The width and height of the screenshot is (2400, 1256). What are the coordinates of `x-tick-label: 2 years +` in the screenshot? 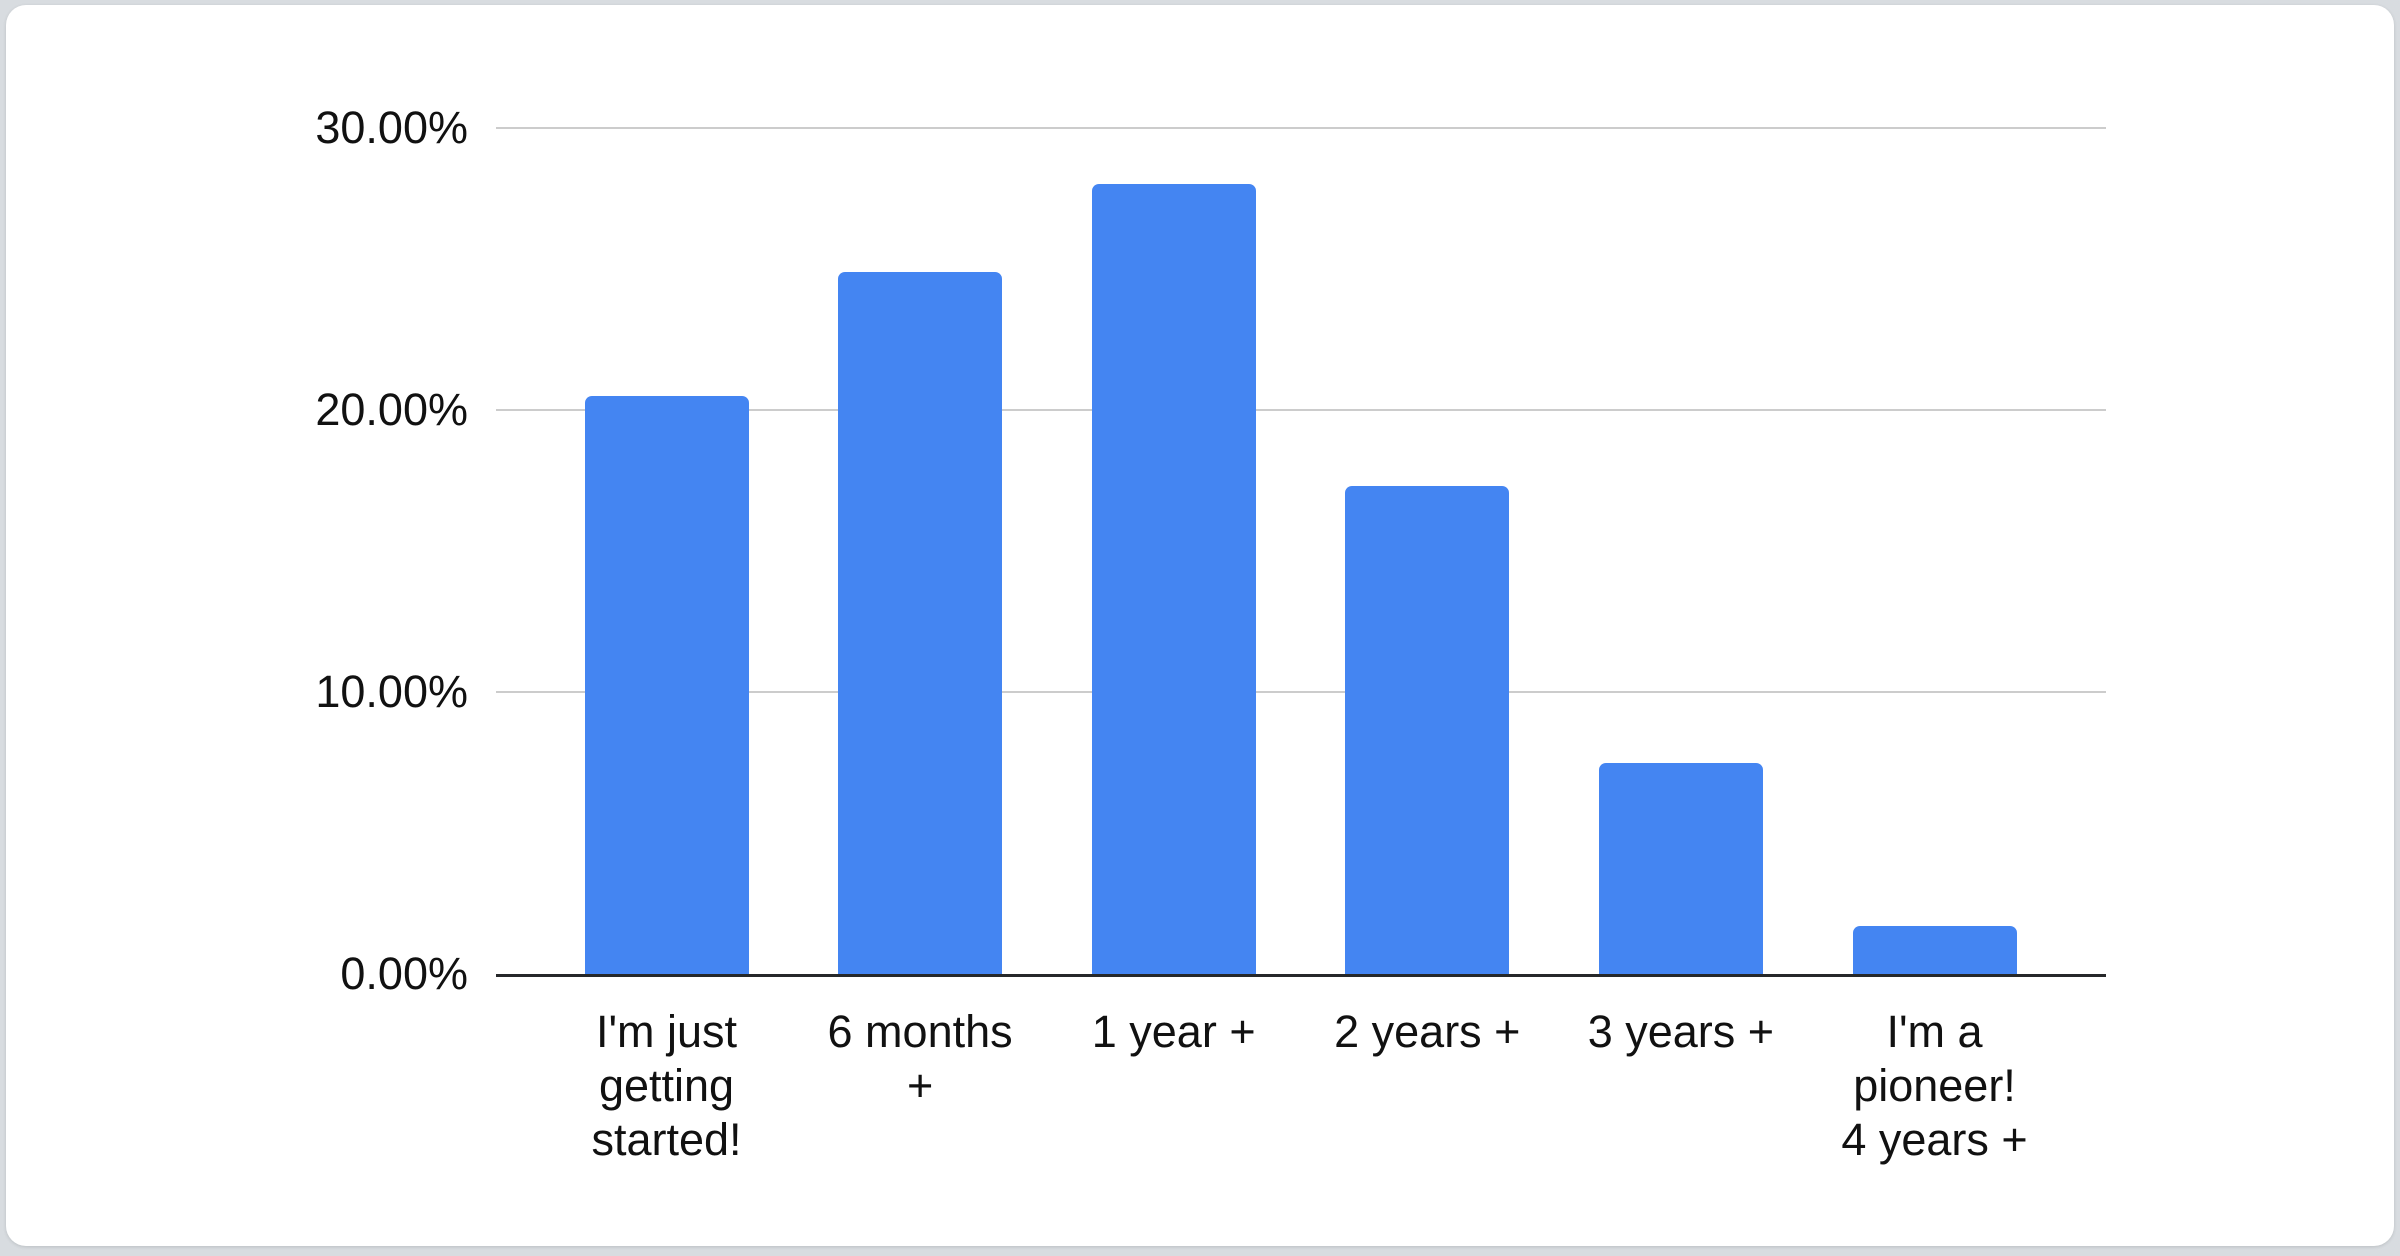 It's located at (1427, 1032).